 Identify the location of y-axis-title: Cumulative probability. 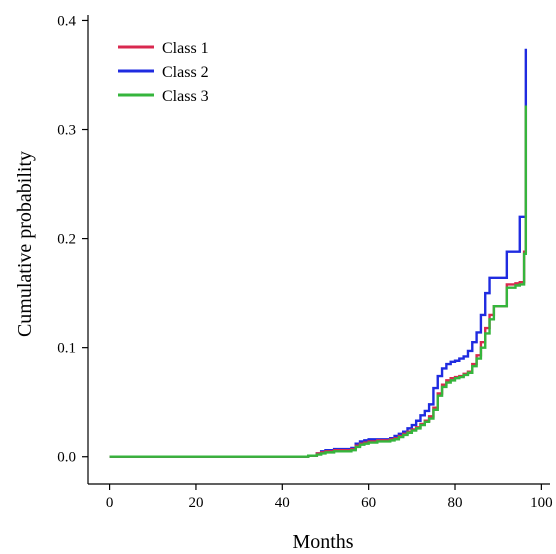
(25, 244).